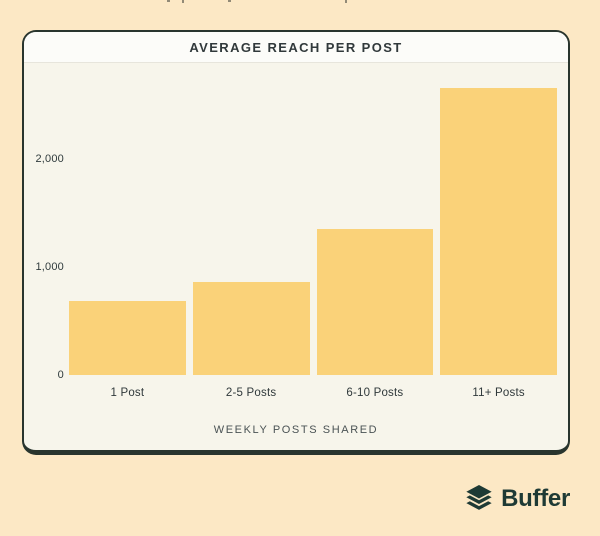 Image resolution: width=600 pixels, height=536 pixels. Describe the element at coordinates (498, 393) in the screenshot. I see `x-tick-label: 11+ Posts` at that location.